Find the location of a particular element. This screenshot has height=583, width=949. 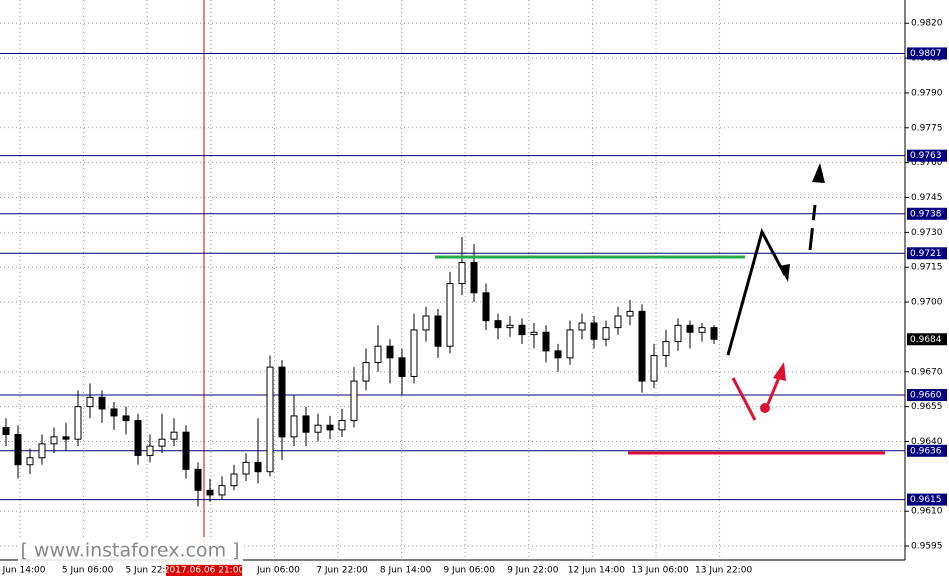

level-label: 0.9636 is located at coordinates (926, 451).